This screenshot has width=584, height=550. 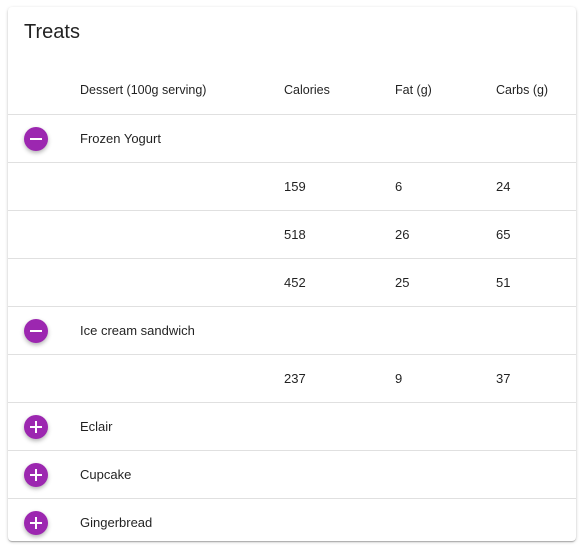 I want to click on dessert-name: Frozen Yogurt, so click(x=120, y=138).